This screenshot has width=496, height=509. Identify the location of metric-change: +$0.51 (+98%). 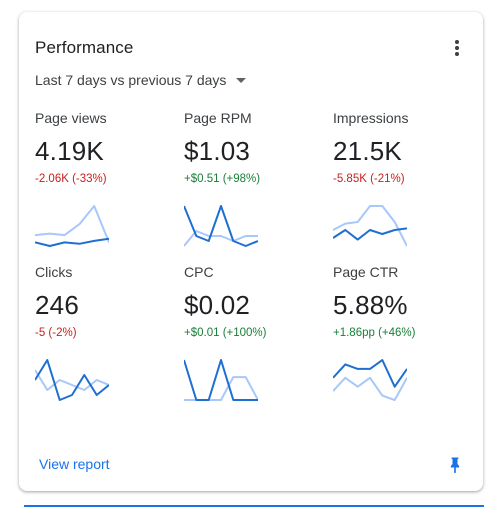
(222, 179).